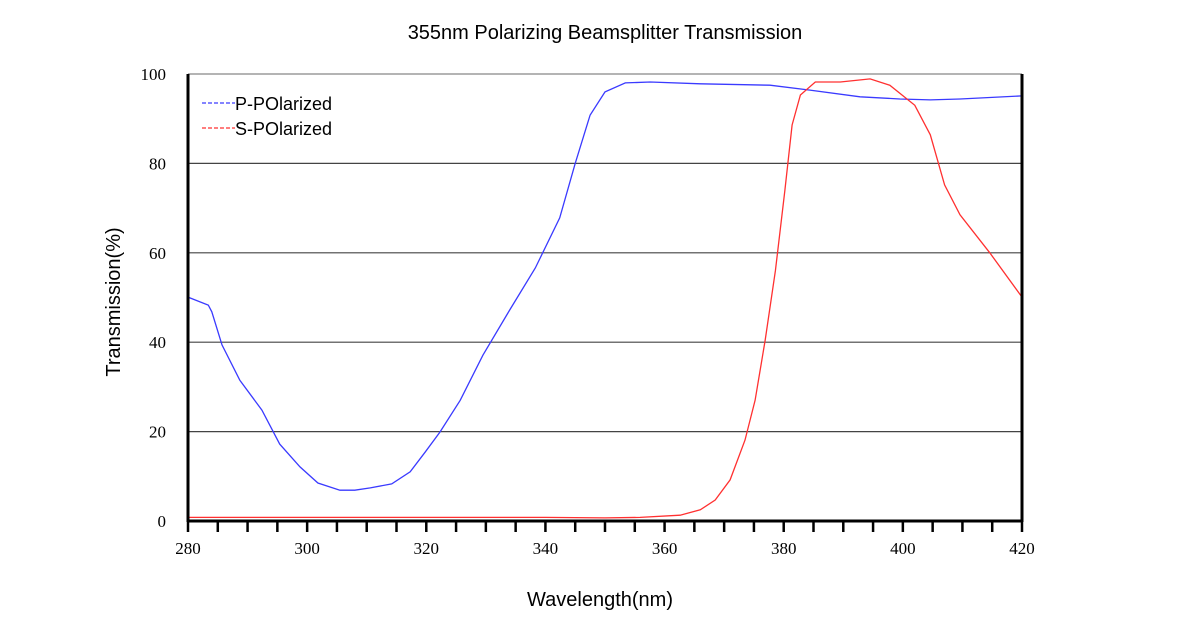 This screenshot has width=1200, height=628. I want to click on y-tick-label: 20, so click(157, 432).